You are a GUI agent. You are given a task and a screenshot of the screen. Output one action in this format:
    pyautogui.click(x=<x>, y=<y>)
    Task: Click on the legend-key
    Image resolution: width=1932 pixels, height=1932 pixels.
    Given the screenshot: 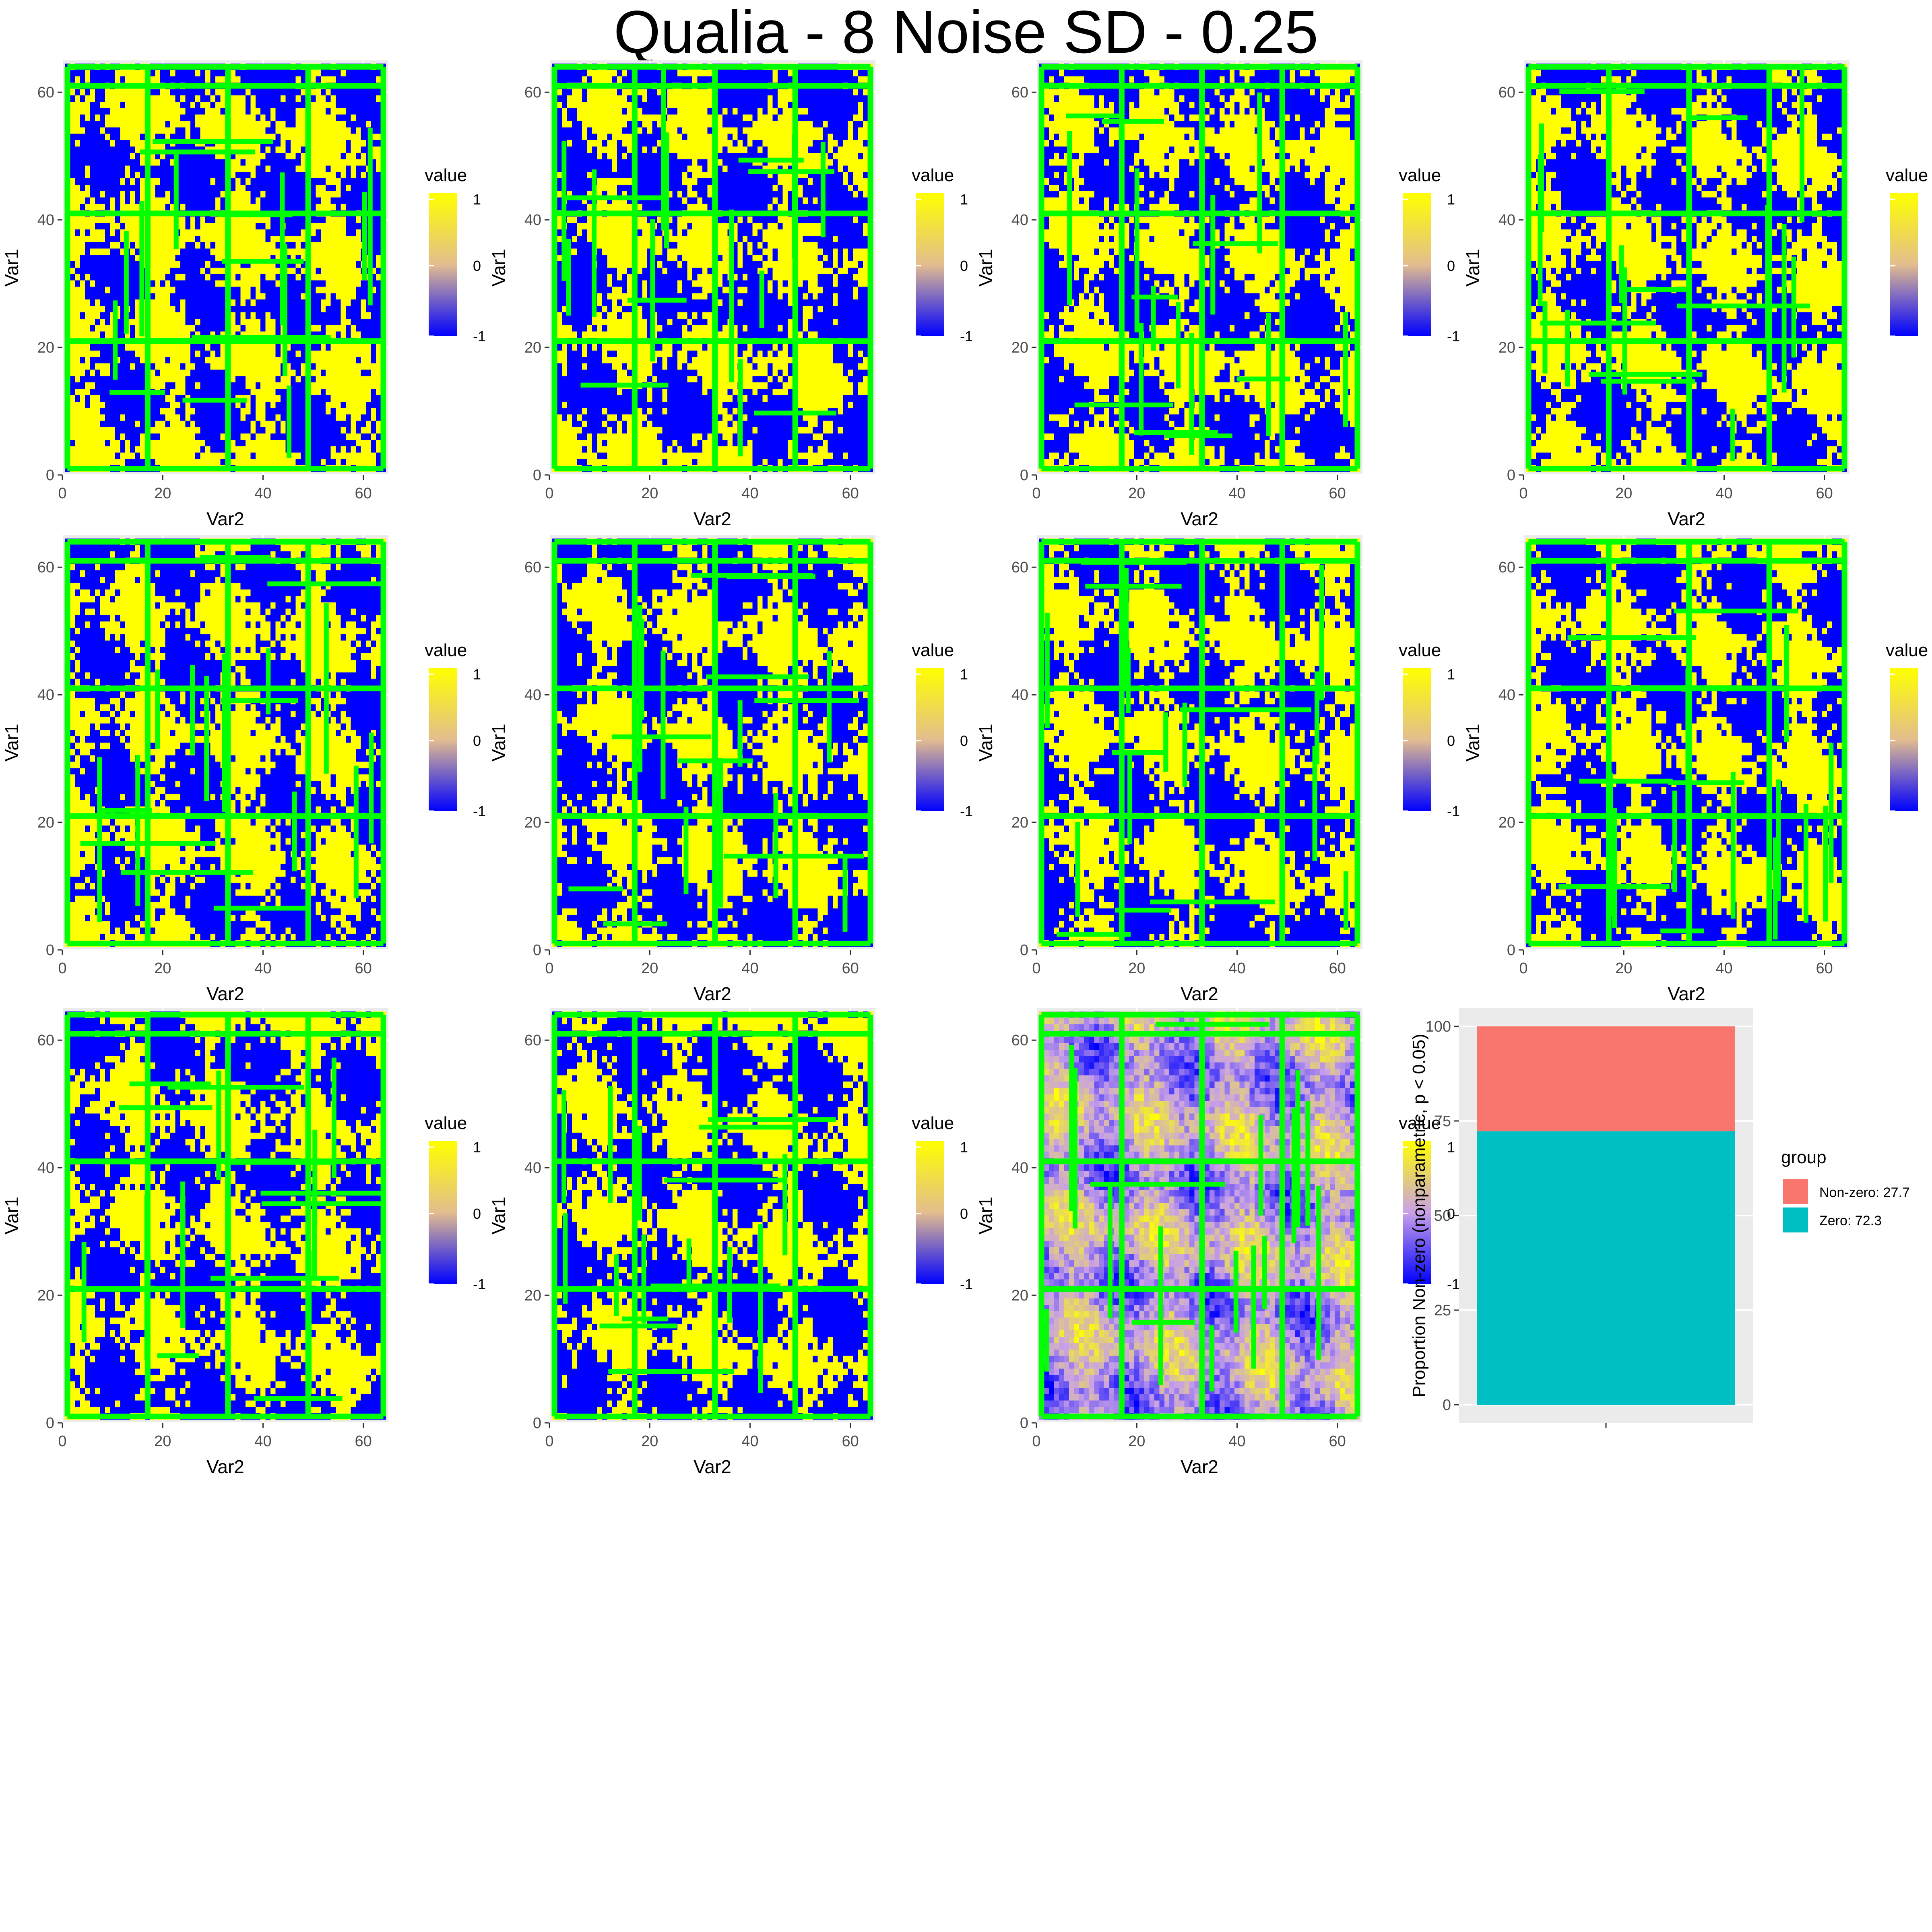 What is the action you would take?
    pyautogui.click(x=1795, y=1191)
    